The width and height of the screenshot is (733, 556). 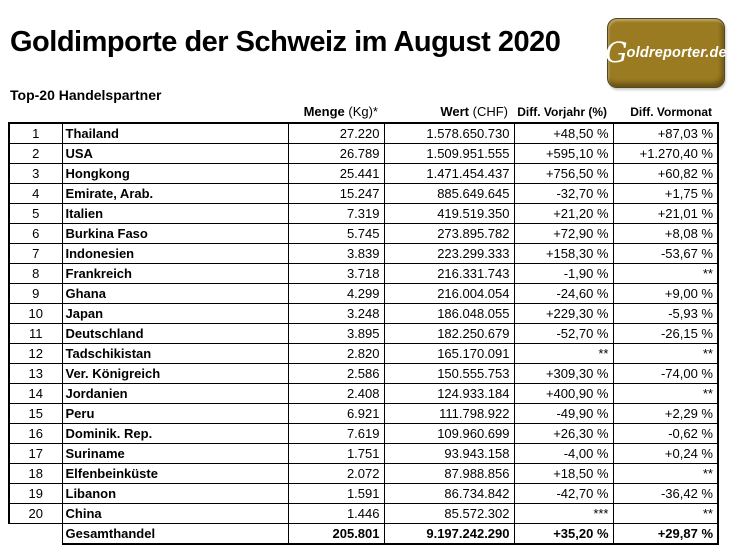 I want to click on menge-cell: 1.591, so click(x=336, y=493).